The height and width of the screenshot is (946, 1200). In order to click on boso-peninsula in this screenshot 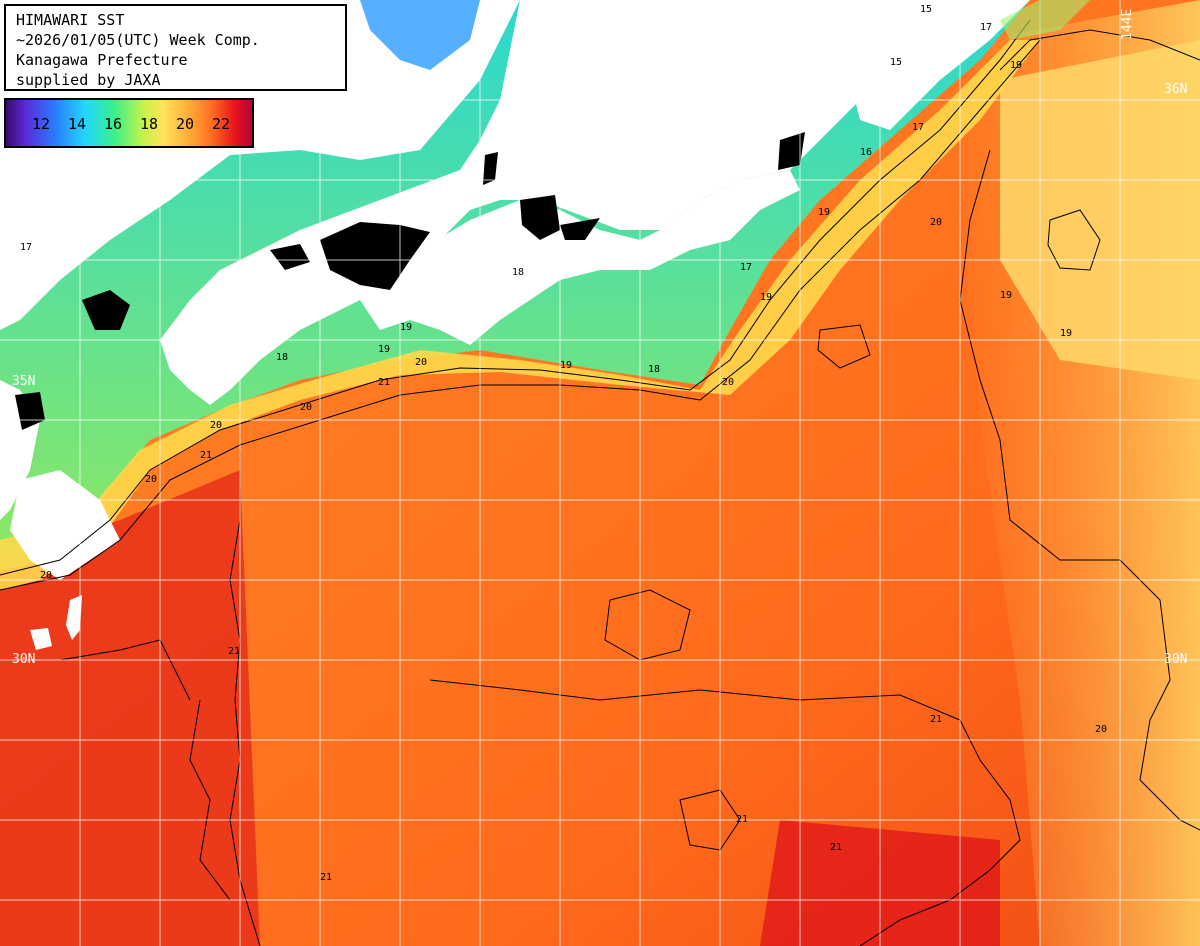, I will do `click(940, 65)`.